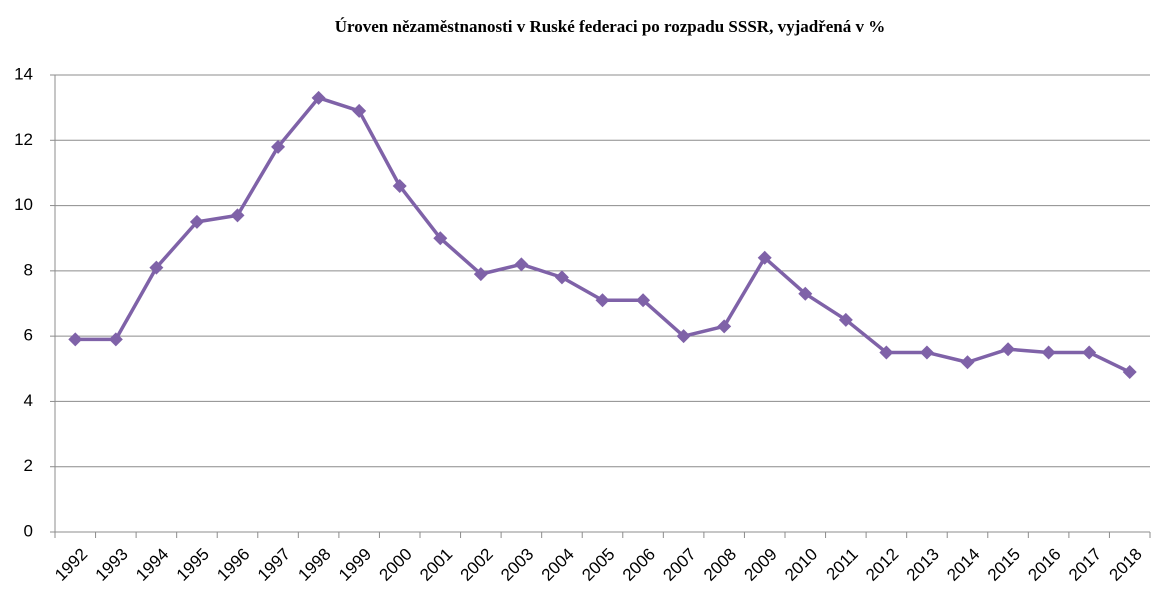 This screenshot has height=589, width=1152. What do you see at coordinates (28, 465) in the screenshot?
I see `y-tick-label: 2` at bounding box center [28, 465].